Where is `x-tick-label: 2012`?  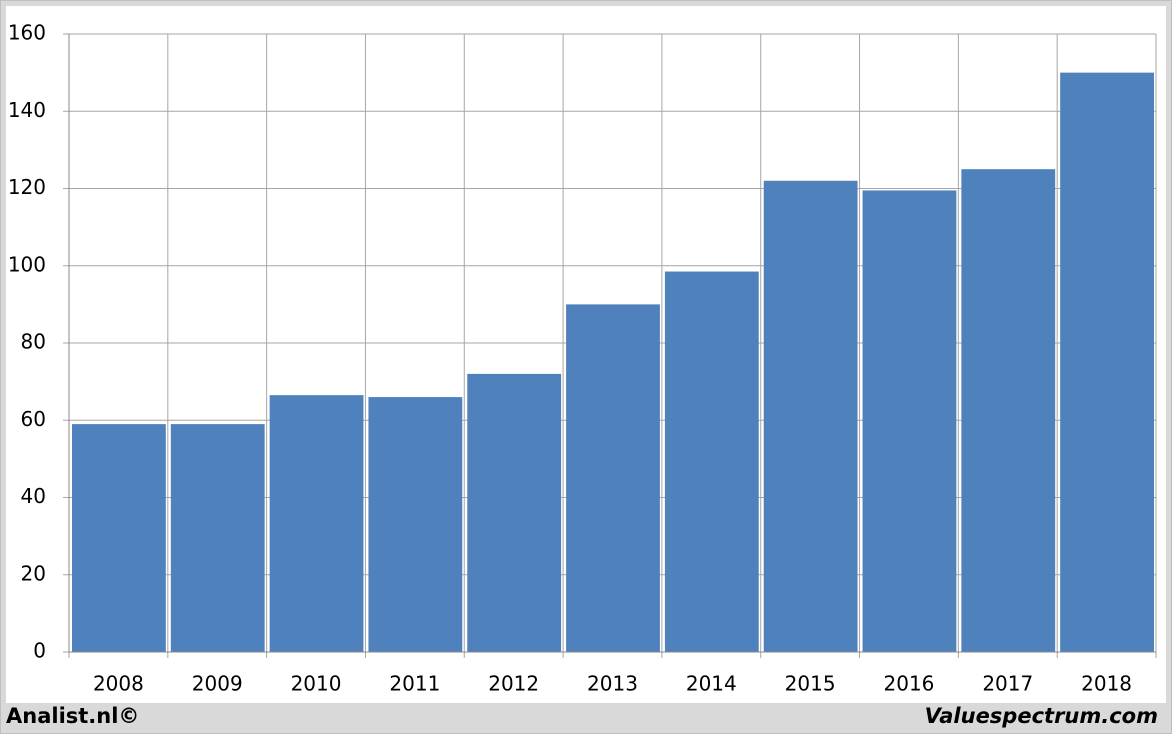
x-tick-label: 2012 is located at coordinates (513, 684).